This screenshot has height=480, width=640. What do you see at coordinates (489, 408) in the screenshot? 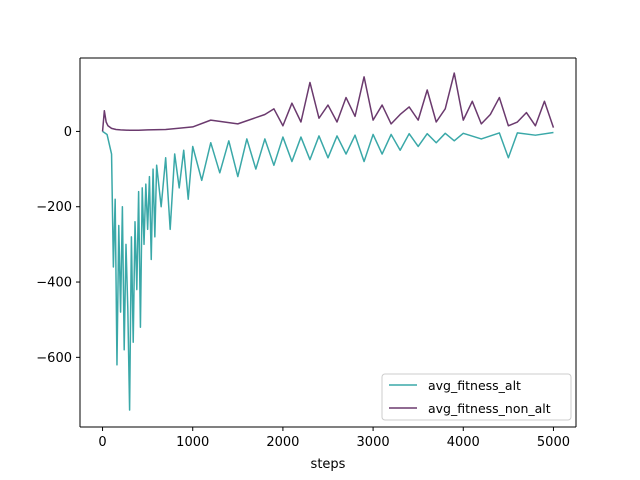
I see `legend-label-avg-fitness-non-alt: avg_fitness_non_alt` at bounding box center [489, 408].